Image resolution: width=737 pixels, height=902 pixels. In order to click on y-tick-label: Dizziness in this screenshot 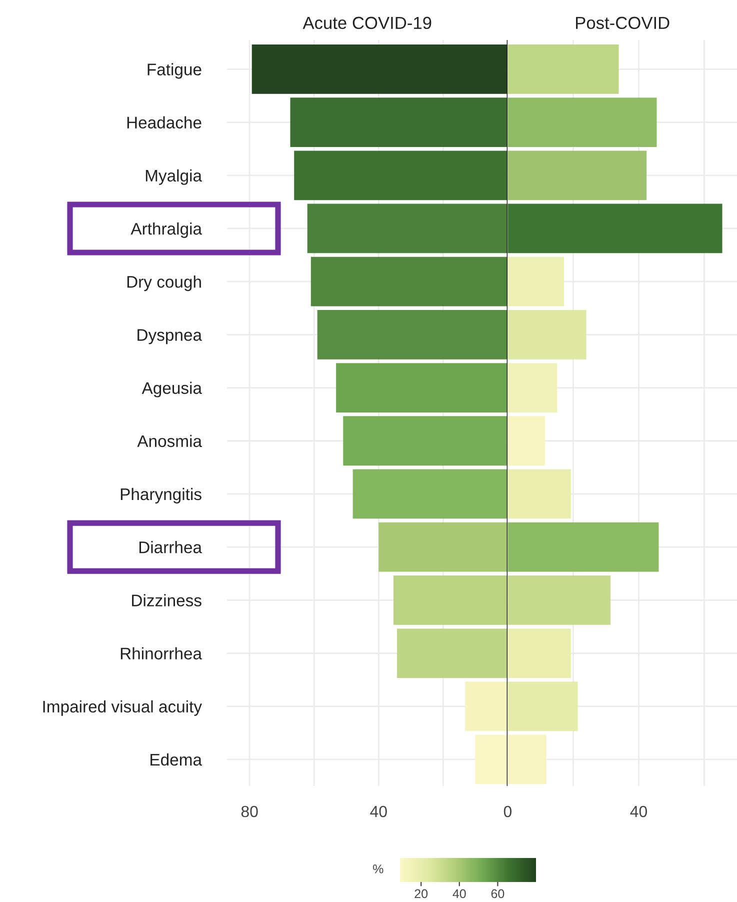, I will do `click(167, 600)`.